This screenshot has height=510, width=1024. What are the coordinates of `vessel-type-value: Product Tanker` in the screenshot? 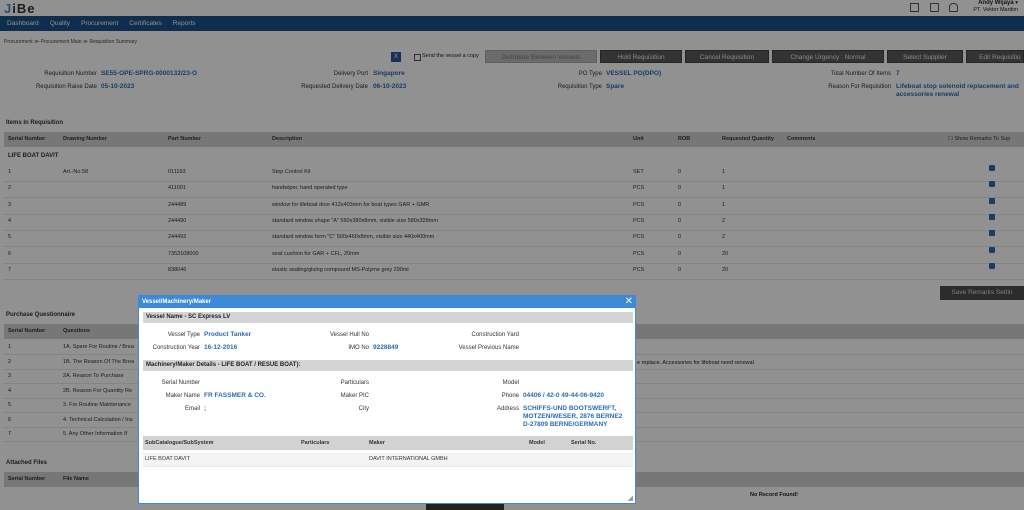 It's located at (228, 334).